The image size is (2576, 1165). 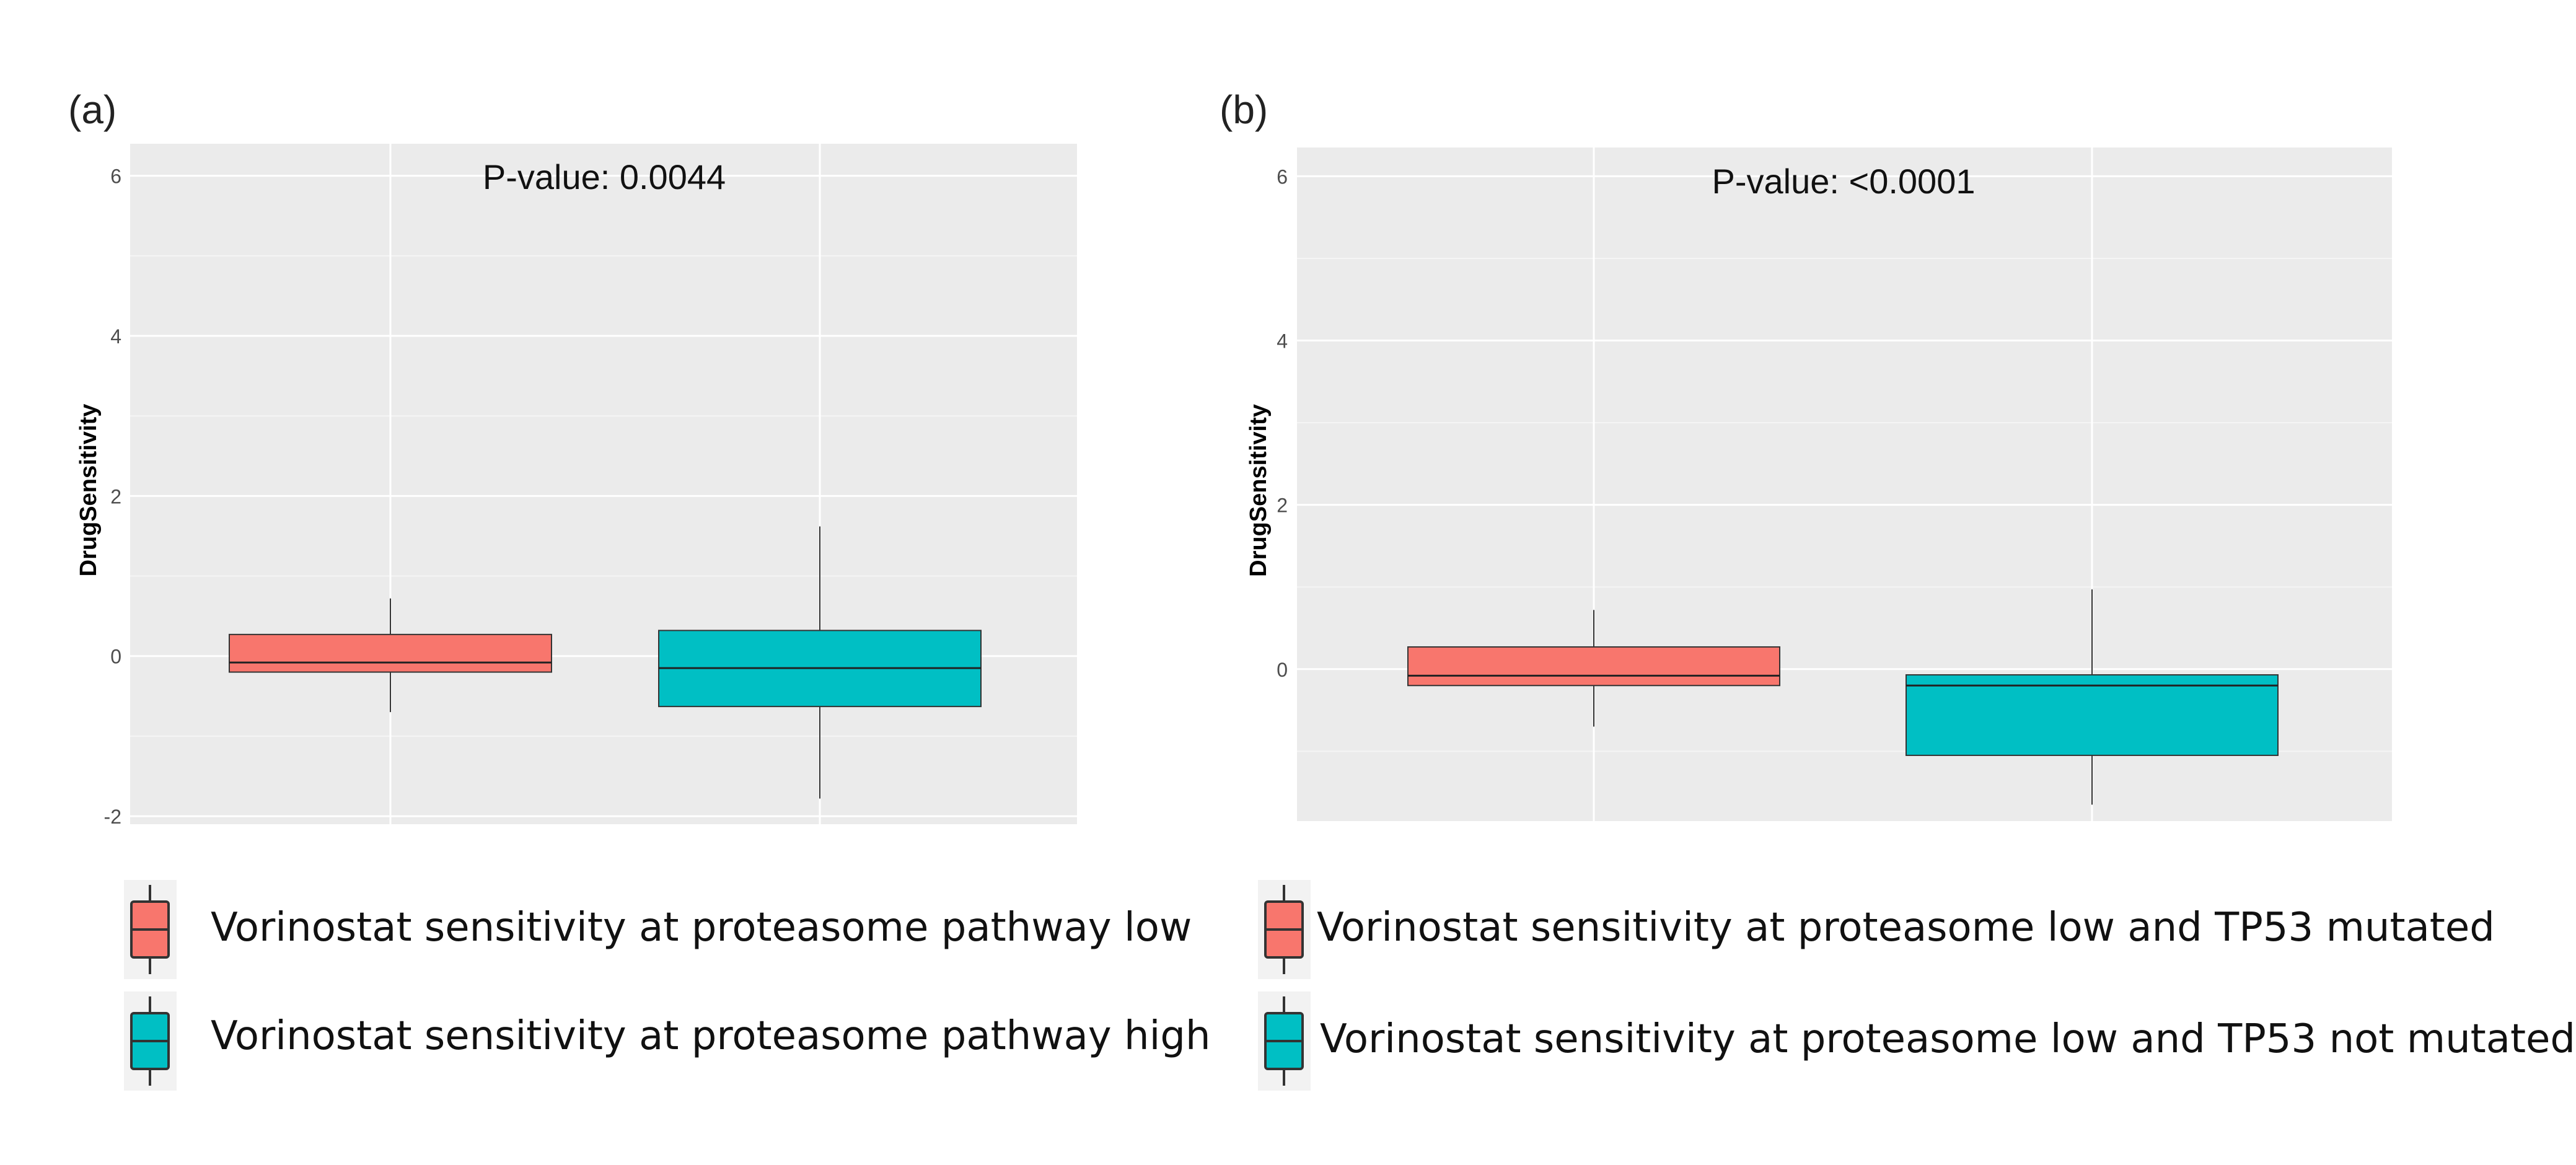 I want to click on chart-b-y-axis-label: DrugSensitivity, so click(x=1259, y=490).